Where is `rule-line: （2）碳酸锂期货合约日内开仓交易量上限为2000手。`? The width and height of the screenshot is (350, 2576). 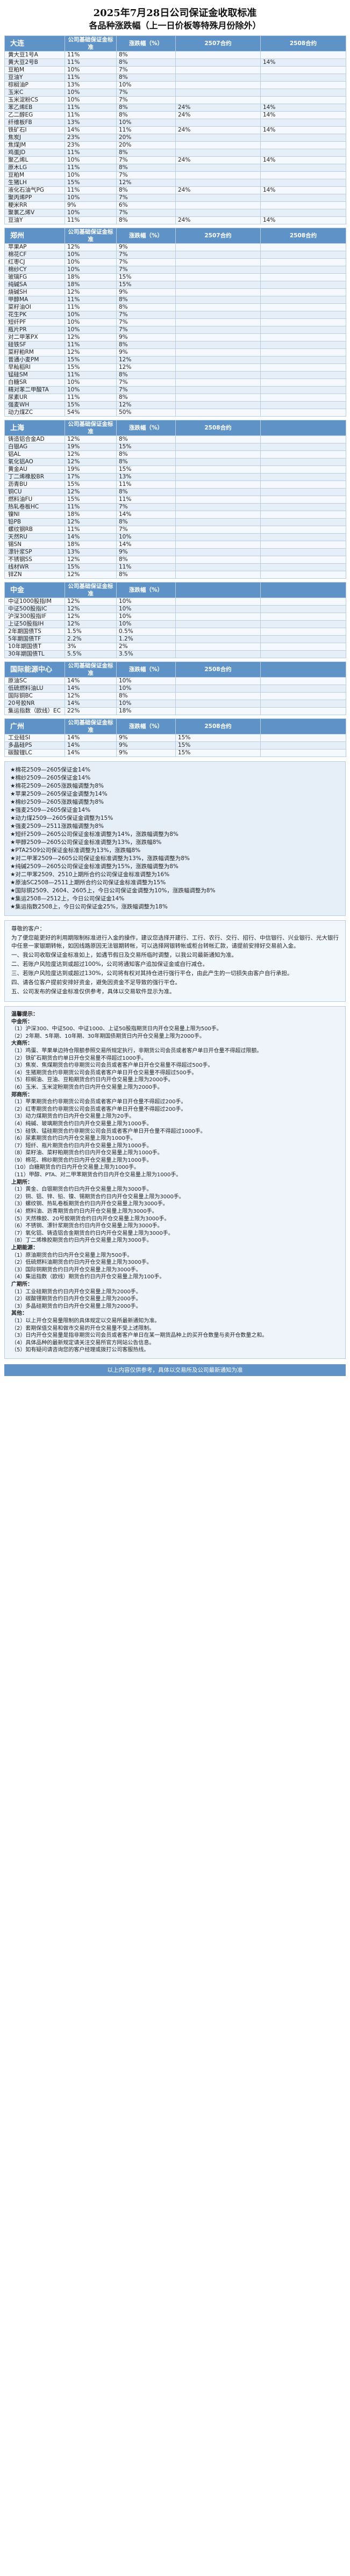 rule-line: （2）碳酸锂期货合约日内开仓交易量上限为2000手。 is located at coordinates (76, 1299).